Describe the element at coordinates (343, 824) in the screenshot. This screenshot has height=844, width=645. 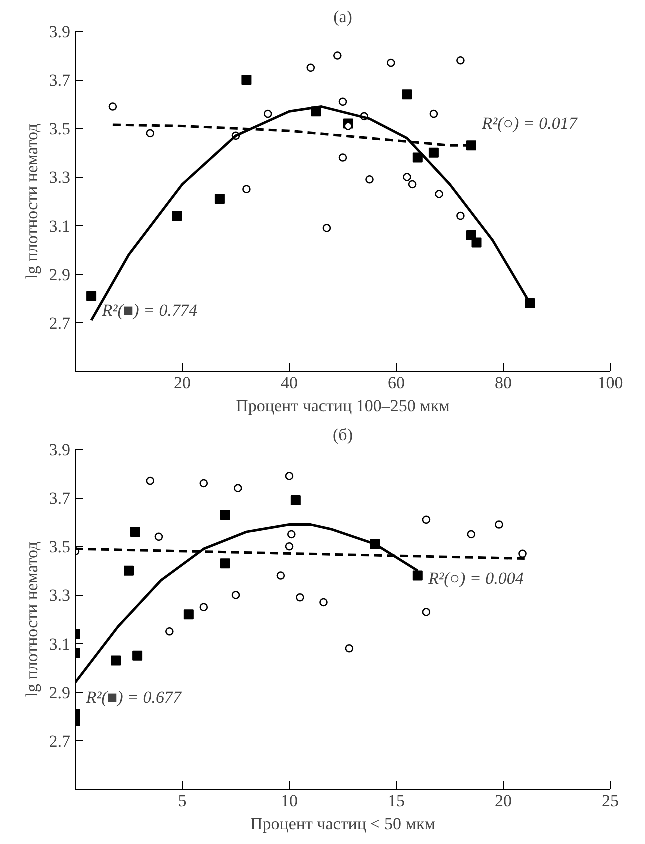
I see `x-axis-title: Процент частиц < 50 мкм` at that location.